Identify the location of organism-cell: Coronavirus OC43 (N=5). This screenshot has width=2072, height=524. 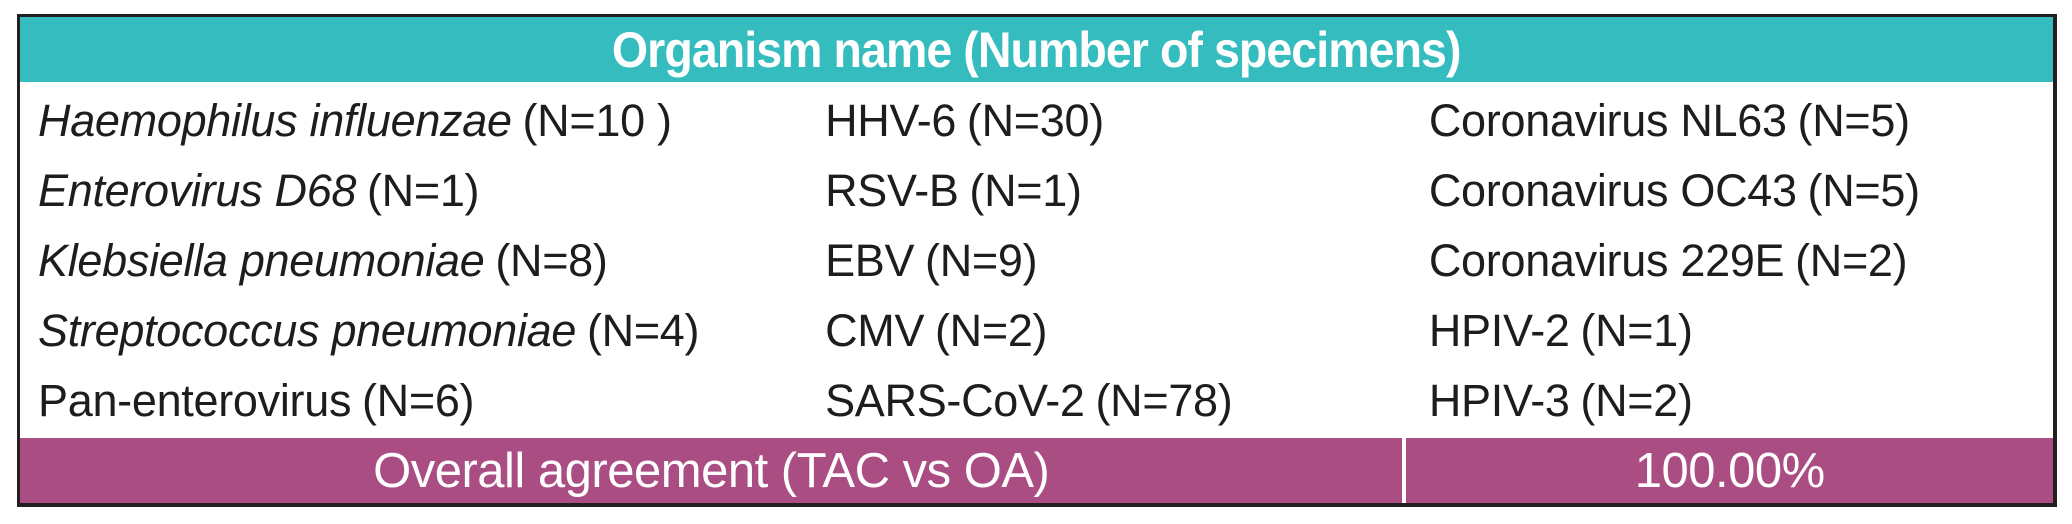
(1741, 191).